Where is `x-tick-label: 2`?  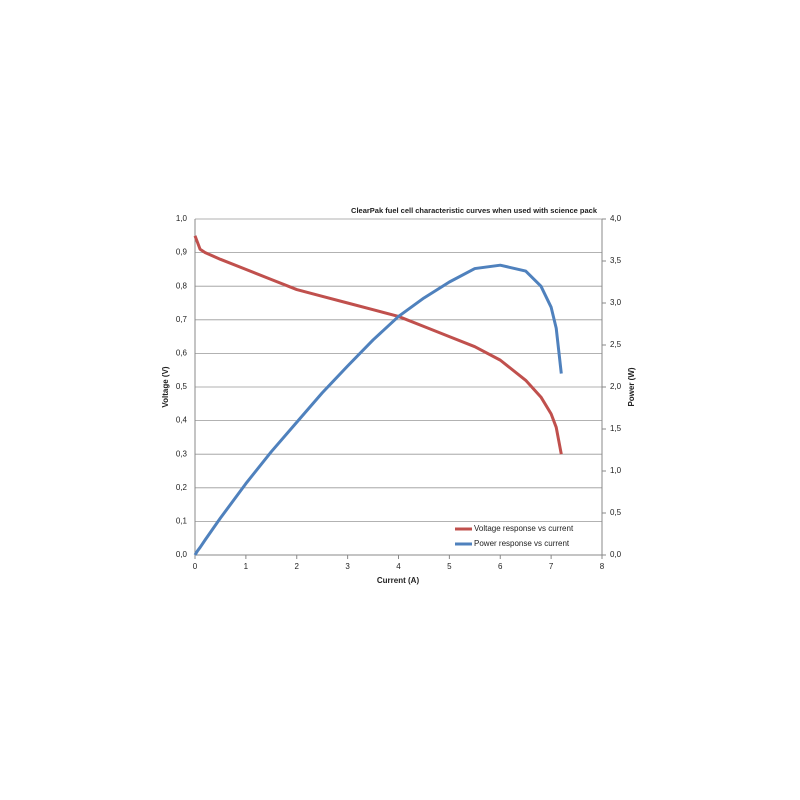 x-tick-label: 2 is located at coordinates (297, 566).